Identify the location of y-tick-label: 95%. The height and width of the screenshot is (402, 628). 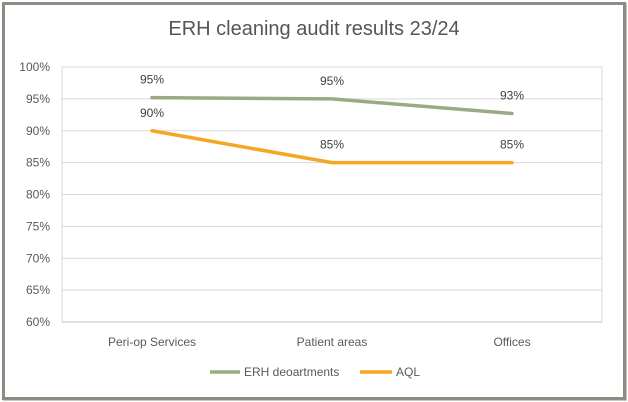
(38, 99).